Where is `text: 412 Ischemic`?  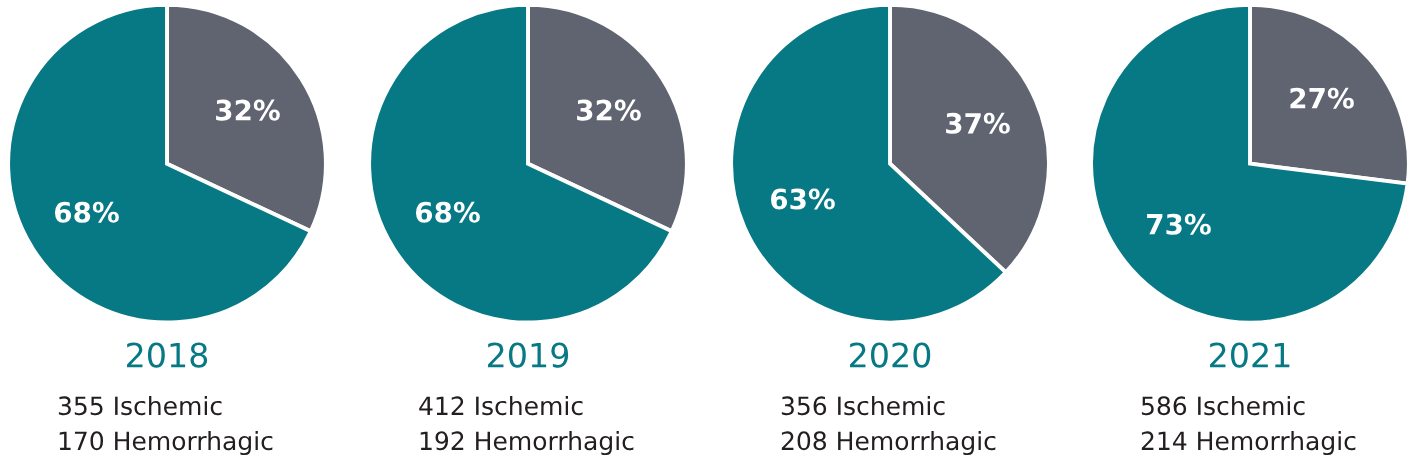
text: 412 Ischemic is located at coordinates (501, 405).